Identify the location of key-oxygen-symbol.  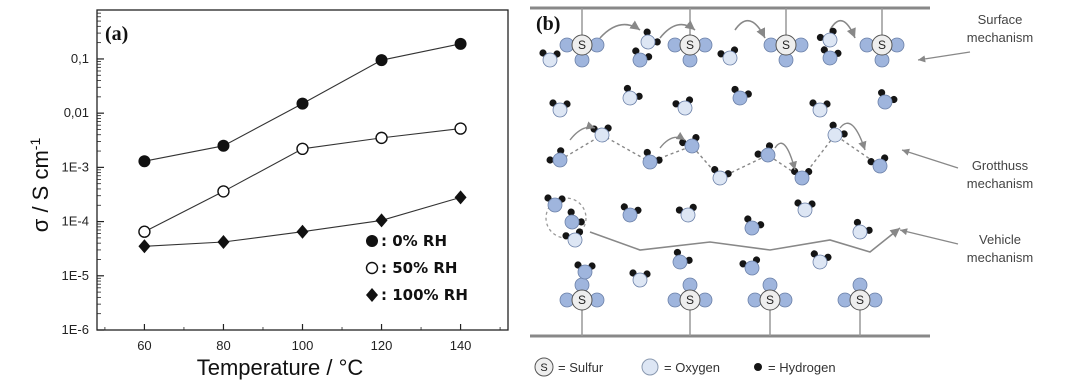
(650, 367).